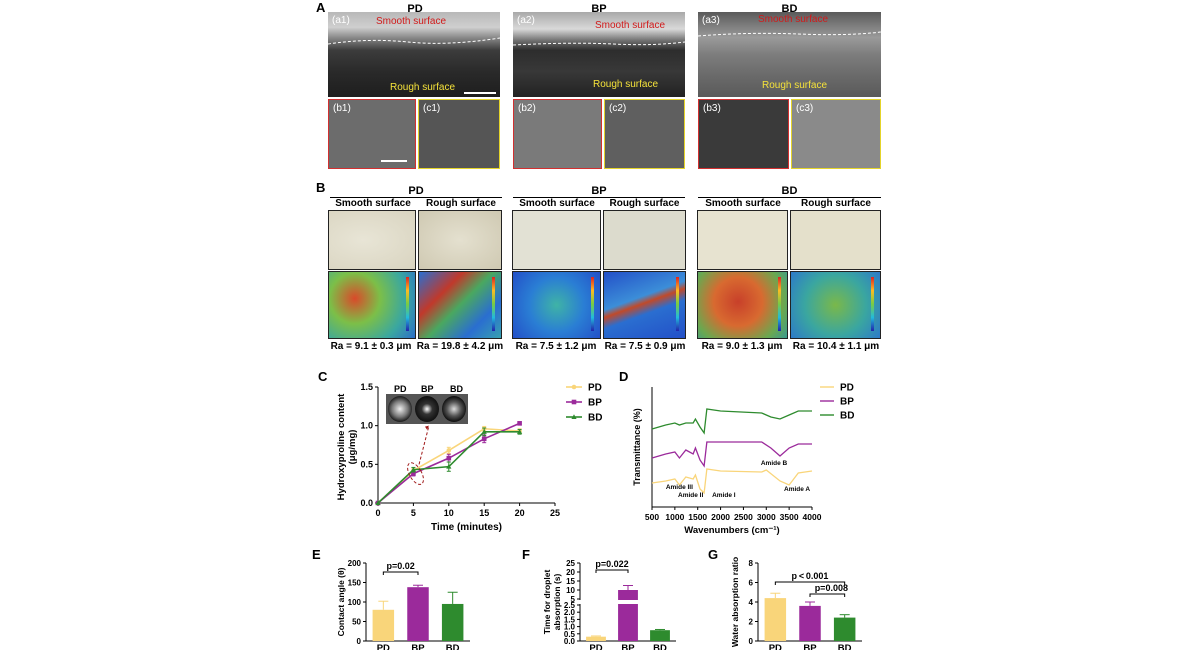 The width and height of the screenshot is (1200, 650). Describe the element at coordinates (835, 240) in the screenshot. I see `photo-bd-rough` at that location.